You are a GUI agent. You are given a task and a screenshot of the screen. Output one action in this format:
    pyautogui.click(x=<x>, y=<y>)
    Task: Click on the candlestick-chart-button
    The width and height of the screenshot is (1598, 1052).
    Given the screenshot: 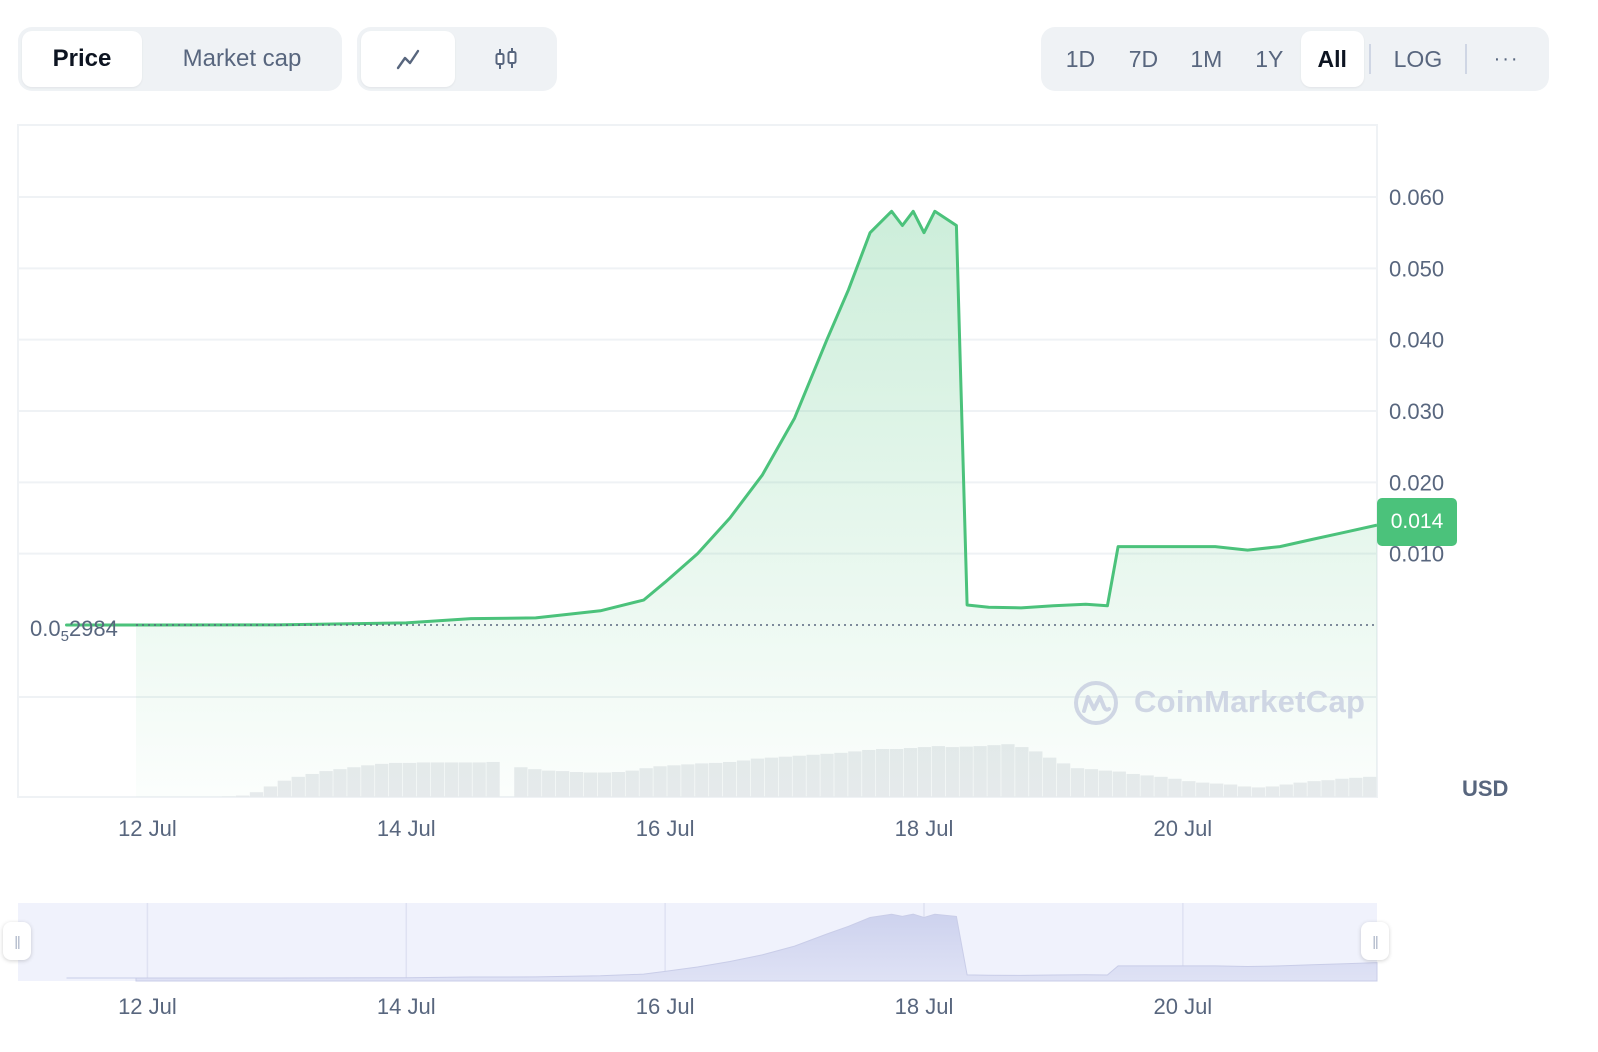 What is the action you would take?
    pyautogui.click(x=506, y=59)
    